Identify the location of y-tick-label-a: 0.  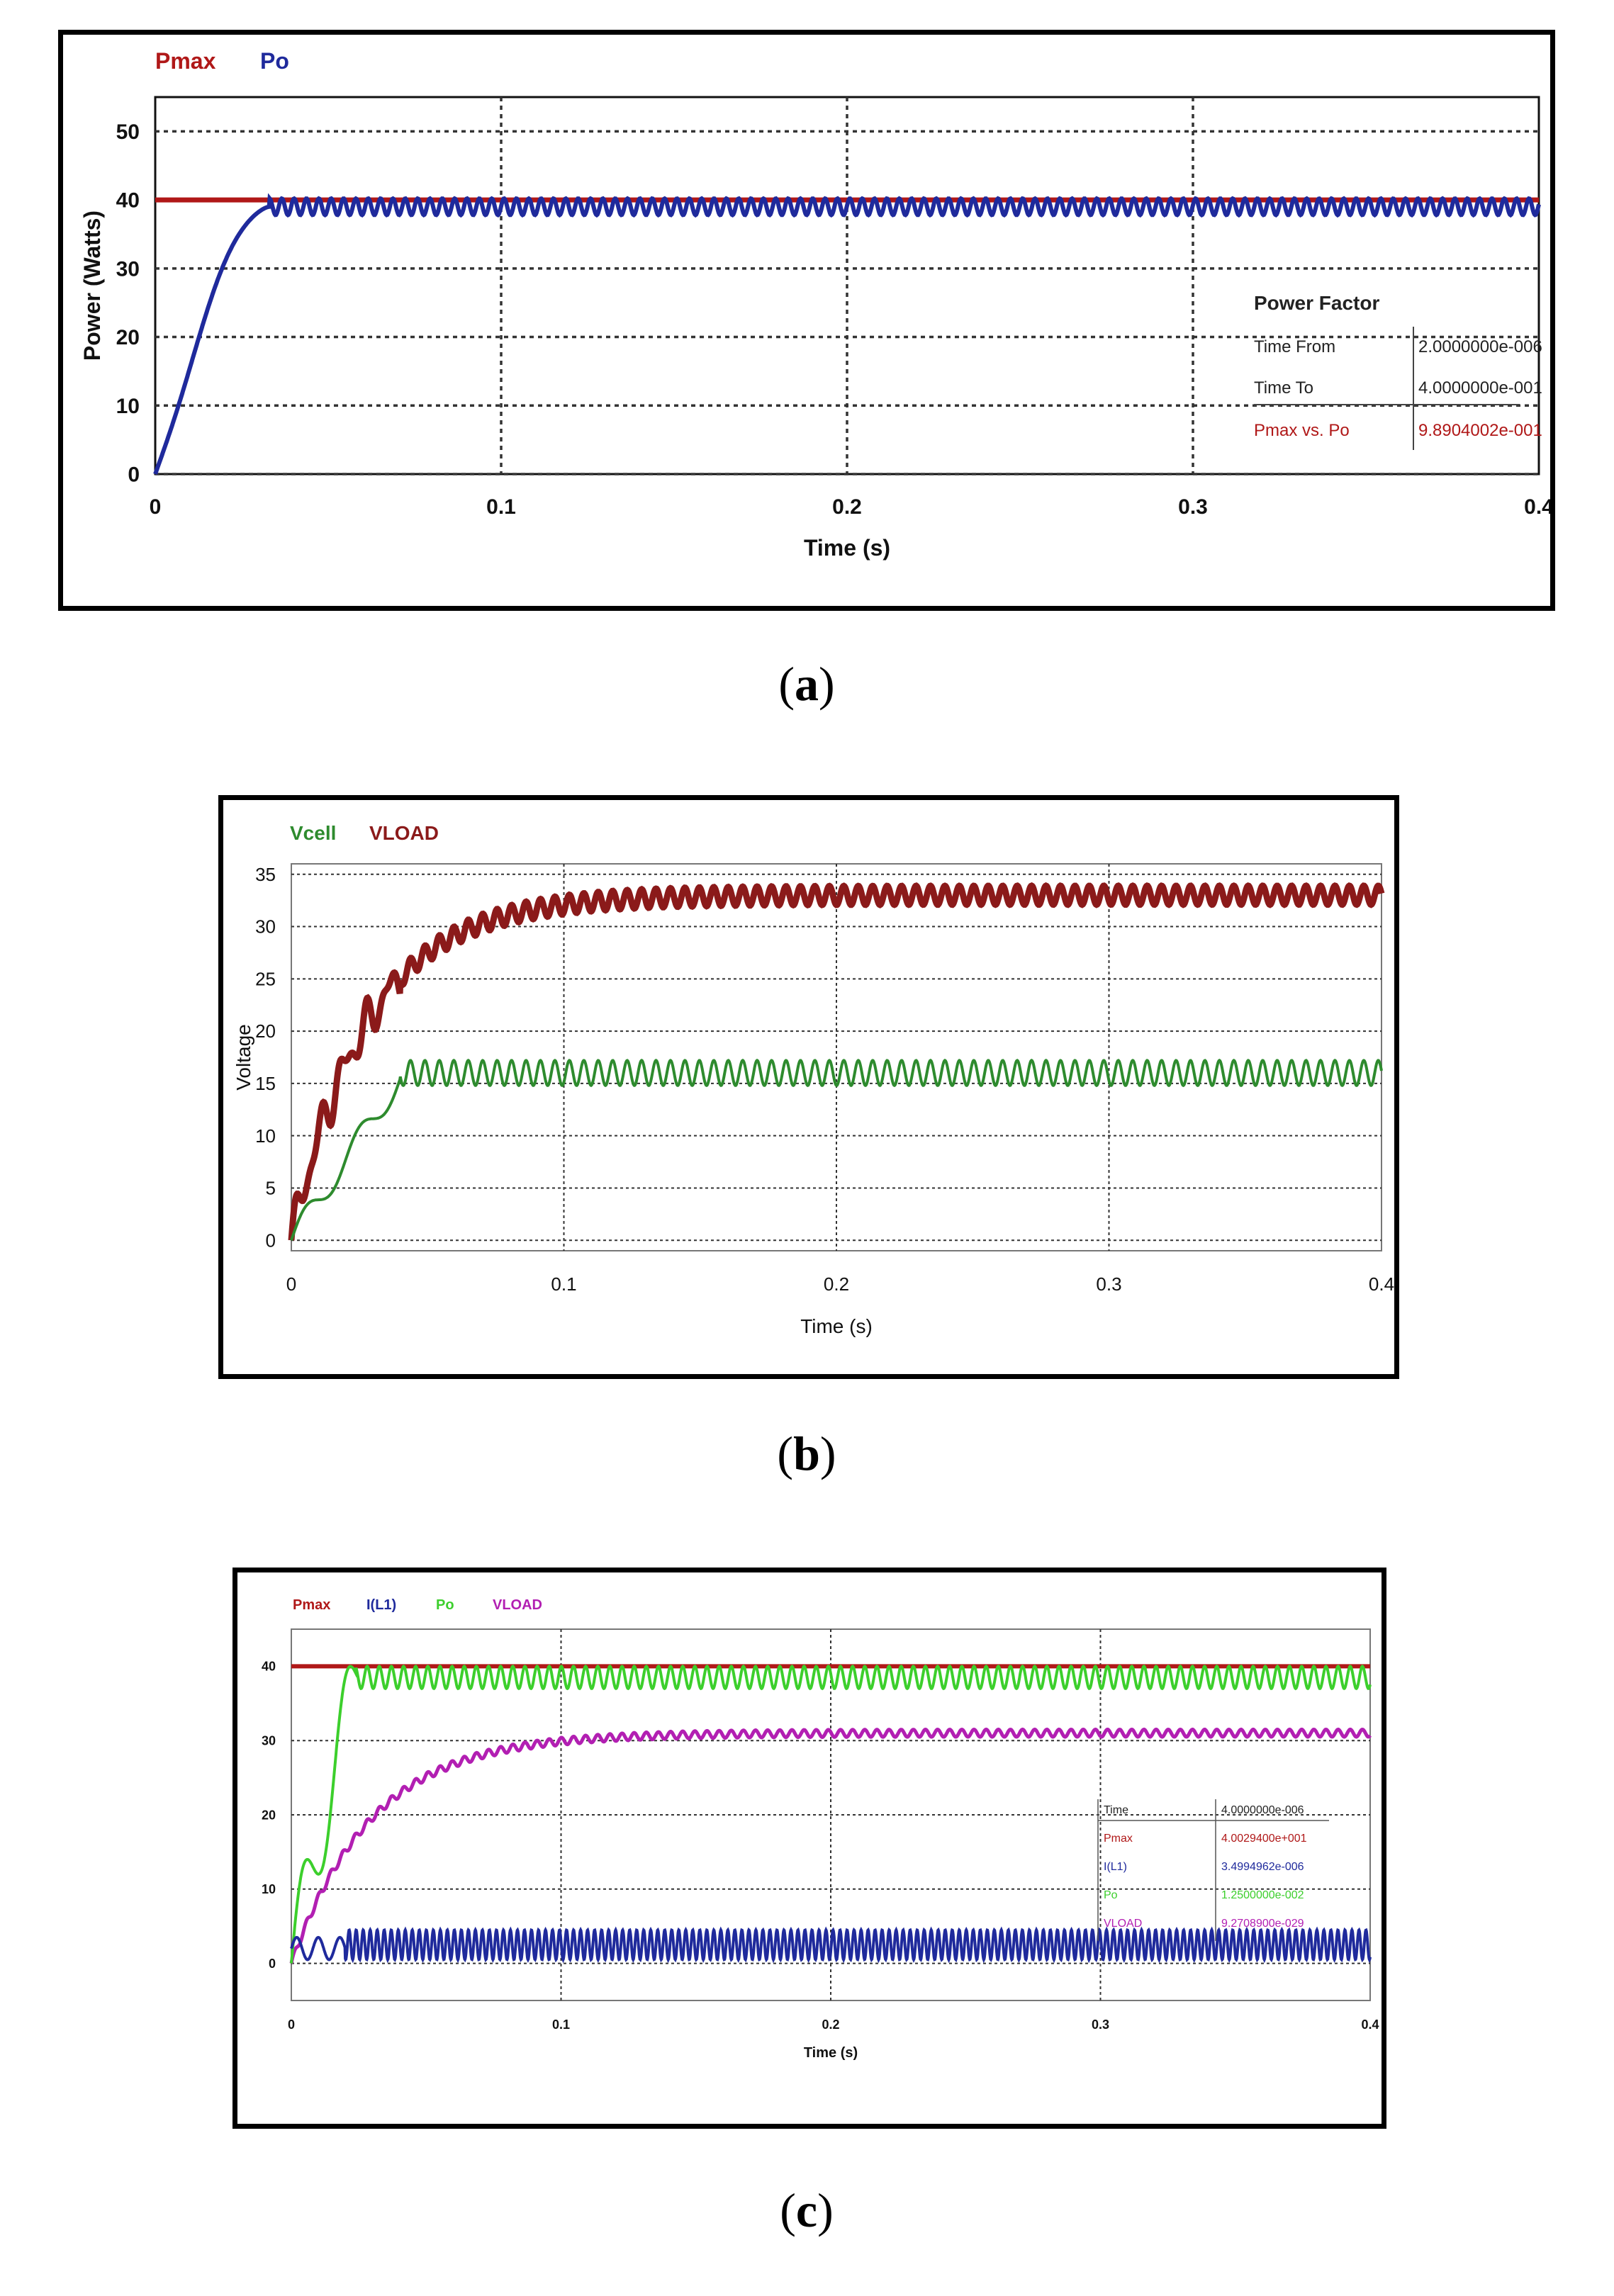
(134, 475).